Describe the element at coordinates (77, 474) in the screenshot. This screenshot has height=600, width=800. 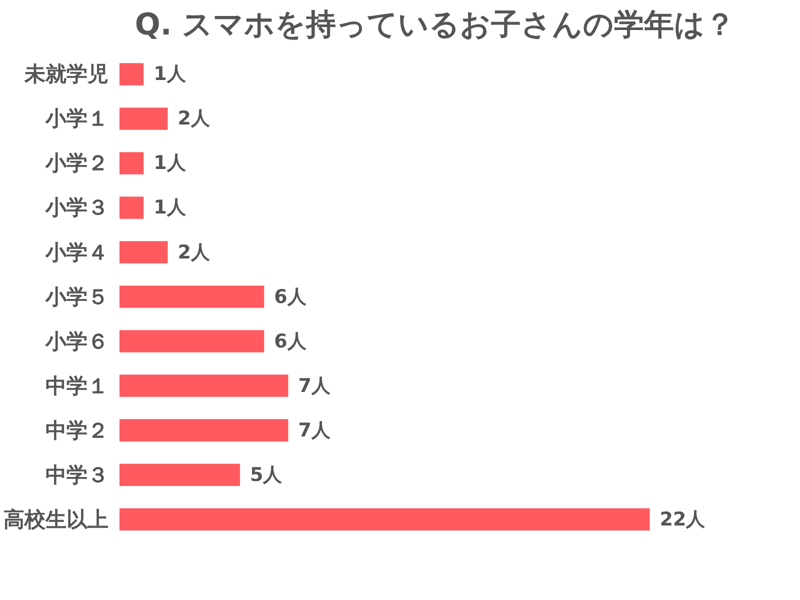
I see `y-tick-label: 中学３` at that location.